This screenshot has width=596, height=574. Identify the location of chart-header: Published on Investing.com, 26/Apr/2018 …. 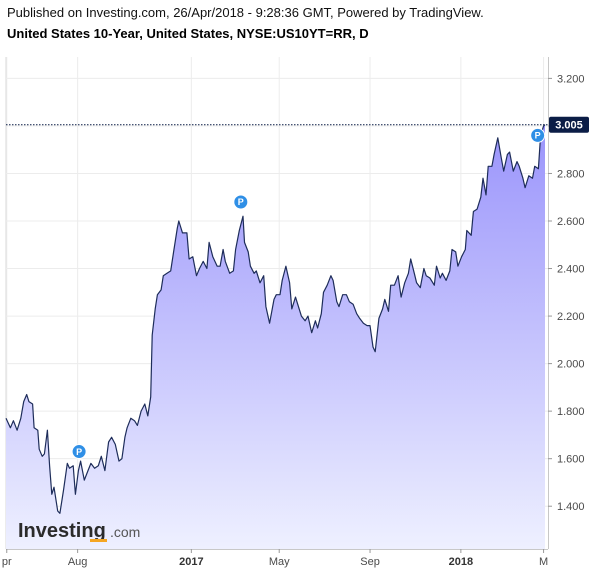
(297, 23).